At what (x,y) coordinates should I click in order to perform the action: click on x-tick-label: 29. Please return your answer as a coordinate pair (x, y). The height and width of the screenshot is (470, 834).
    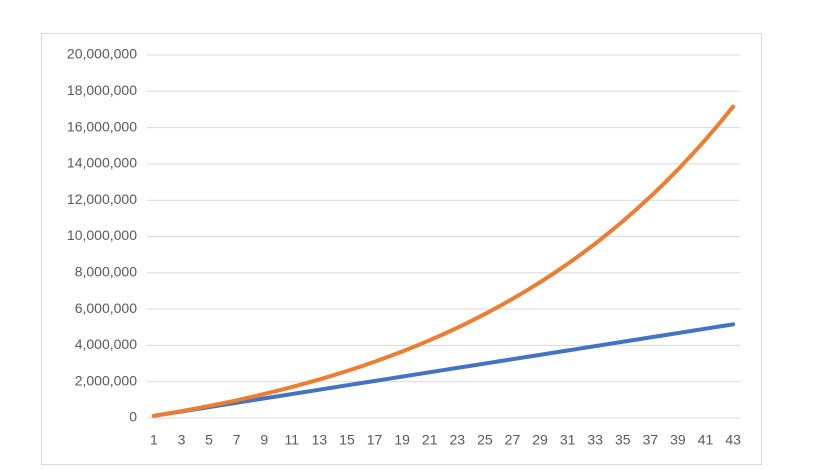
    Looking at the image, I should click on (540, 440).